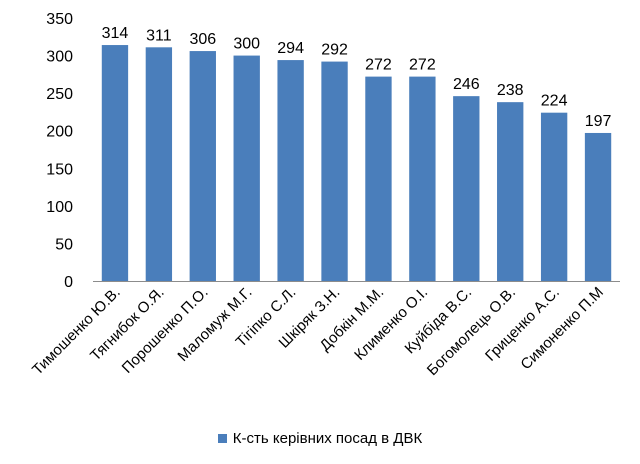 The height and width of the screenshot is (464, 640). What do you see at coordinates (64, 244) in the screenshot?
I see `y-tick-label: 50` at bounding box center [64, 244].